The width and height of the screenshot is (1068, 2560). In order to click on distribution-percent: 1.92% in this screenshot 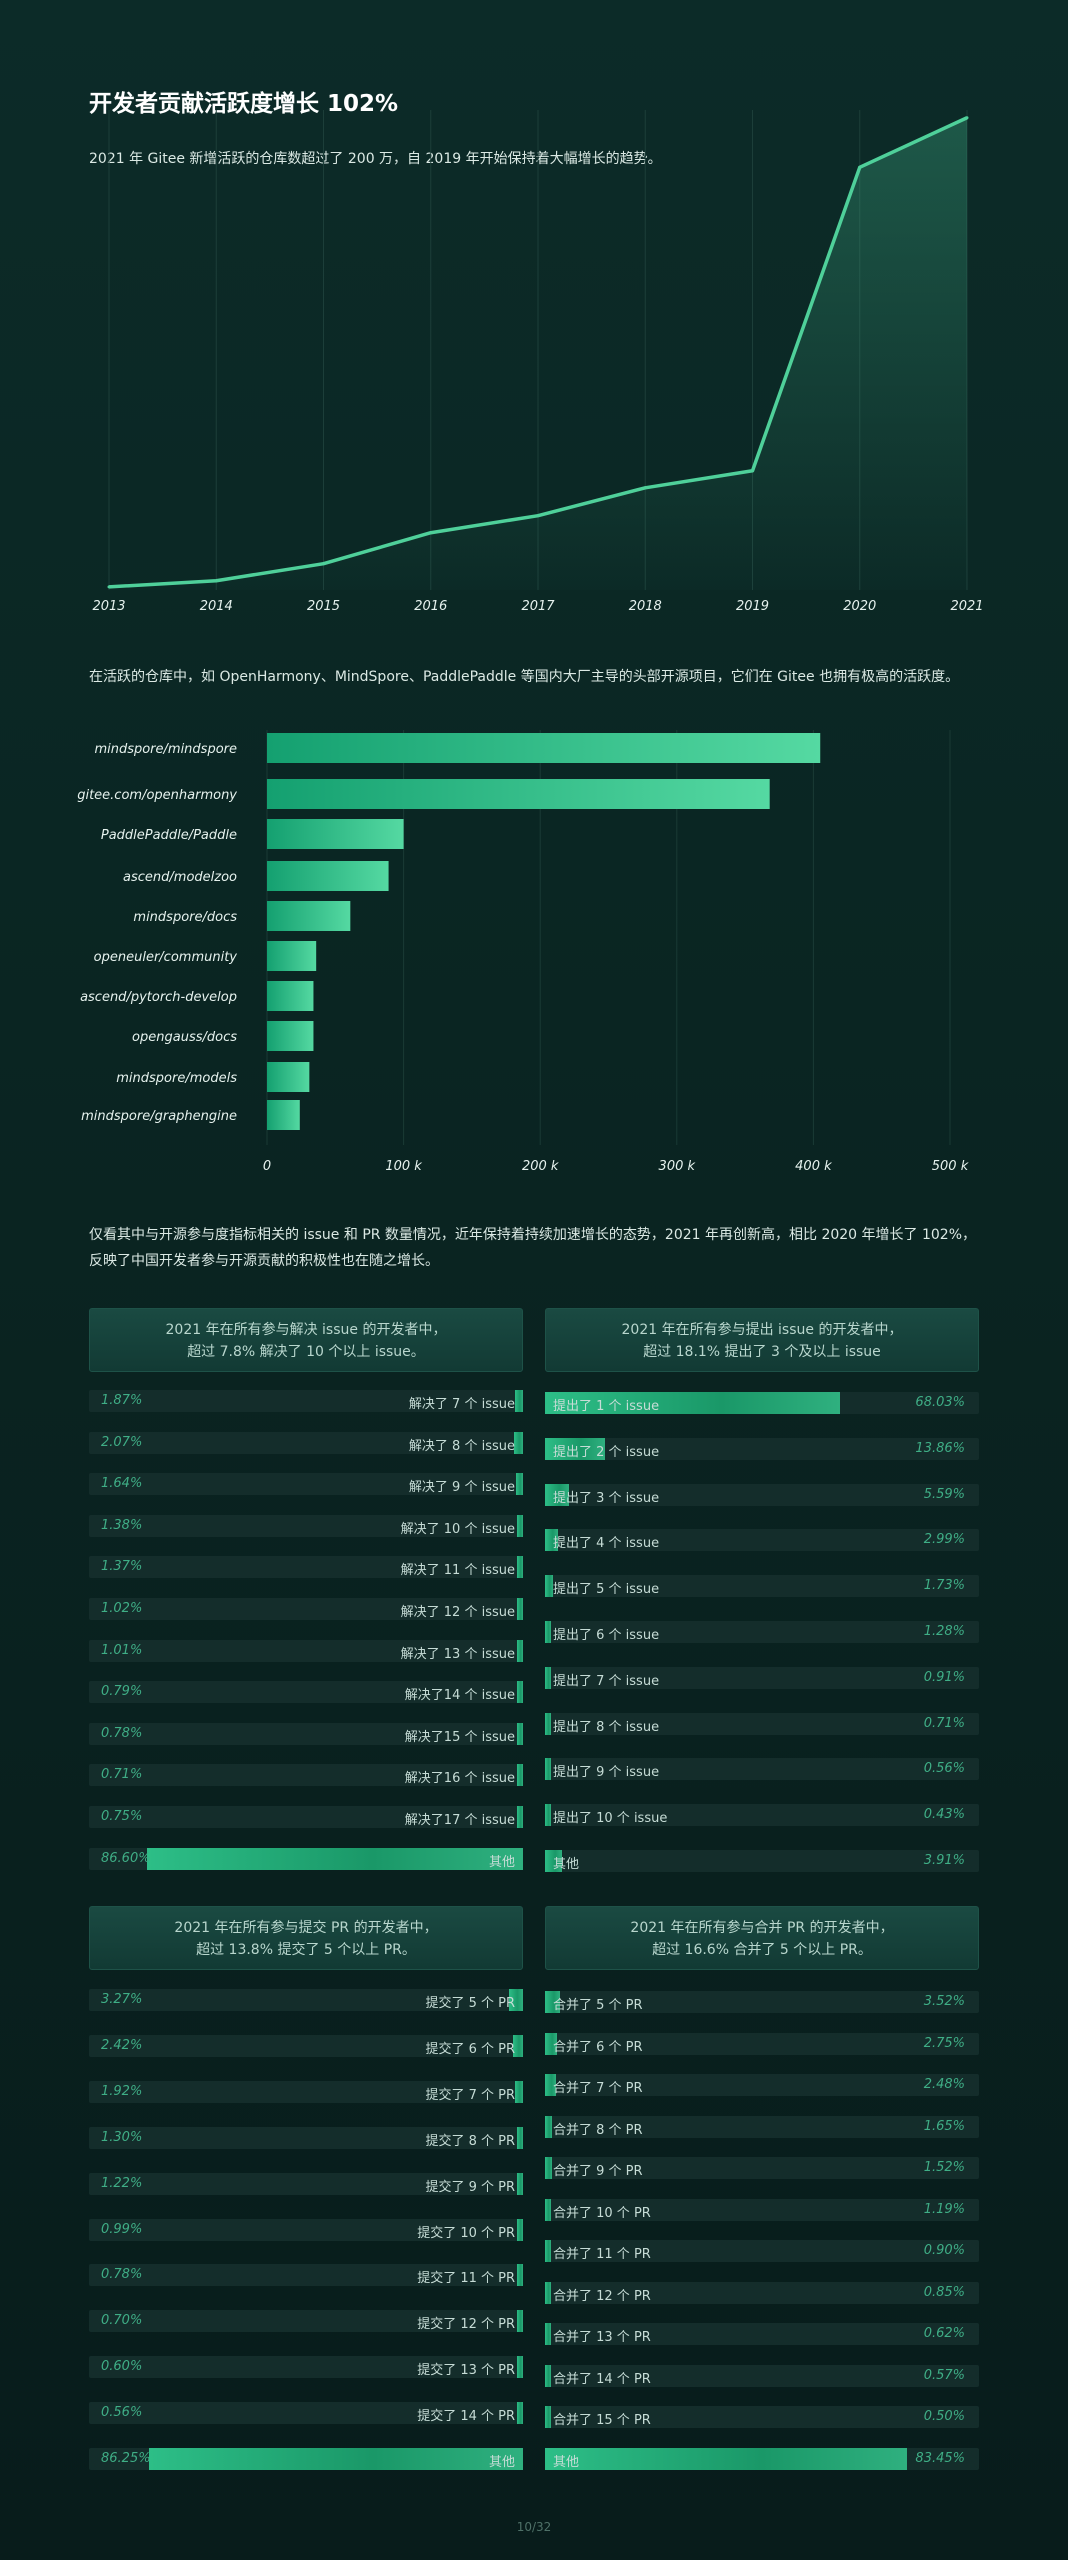, I will do `click(122, 2091)`.